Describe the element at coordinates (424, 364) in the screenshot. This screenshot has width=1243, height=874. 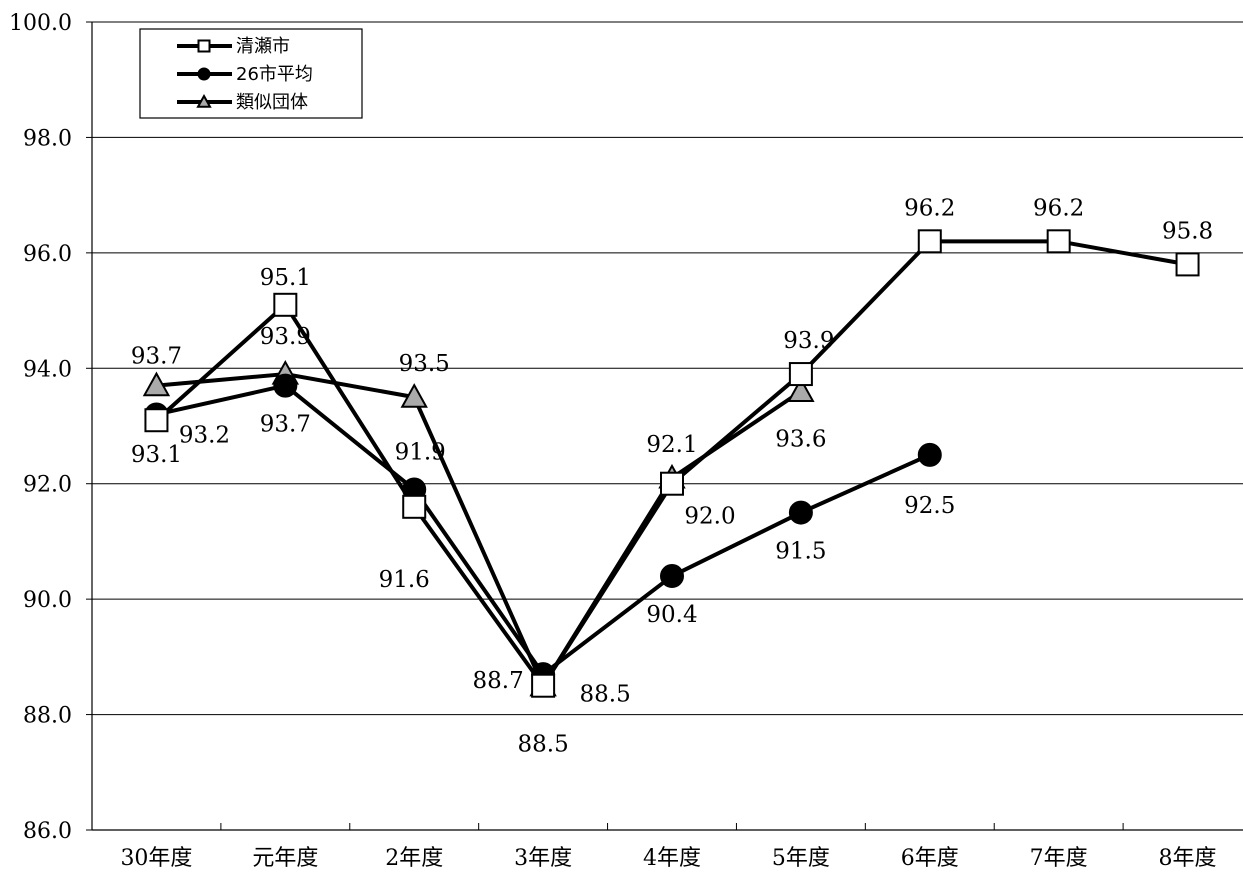
I see `data-label: 93.5` at that location.